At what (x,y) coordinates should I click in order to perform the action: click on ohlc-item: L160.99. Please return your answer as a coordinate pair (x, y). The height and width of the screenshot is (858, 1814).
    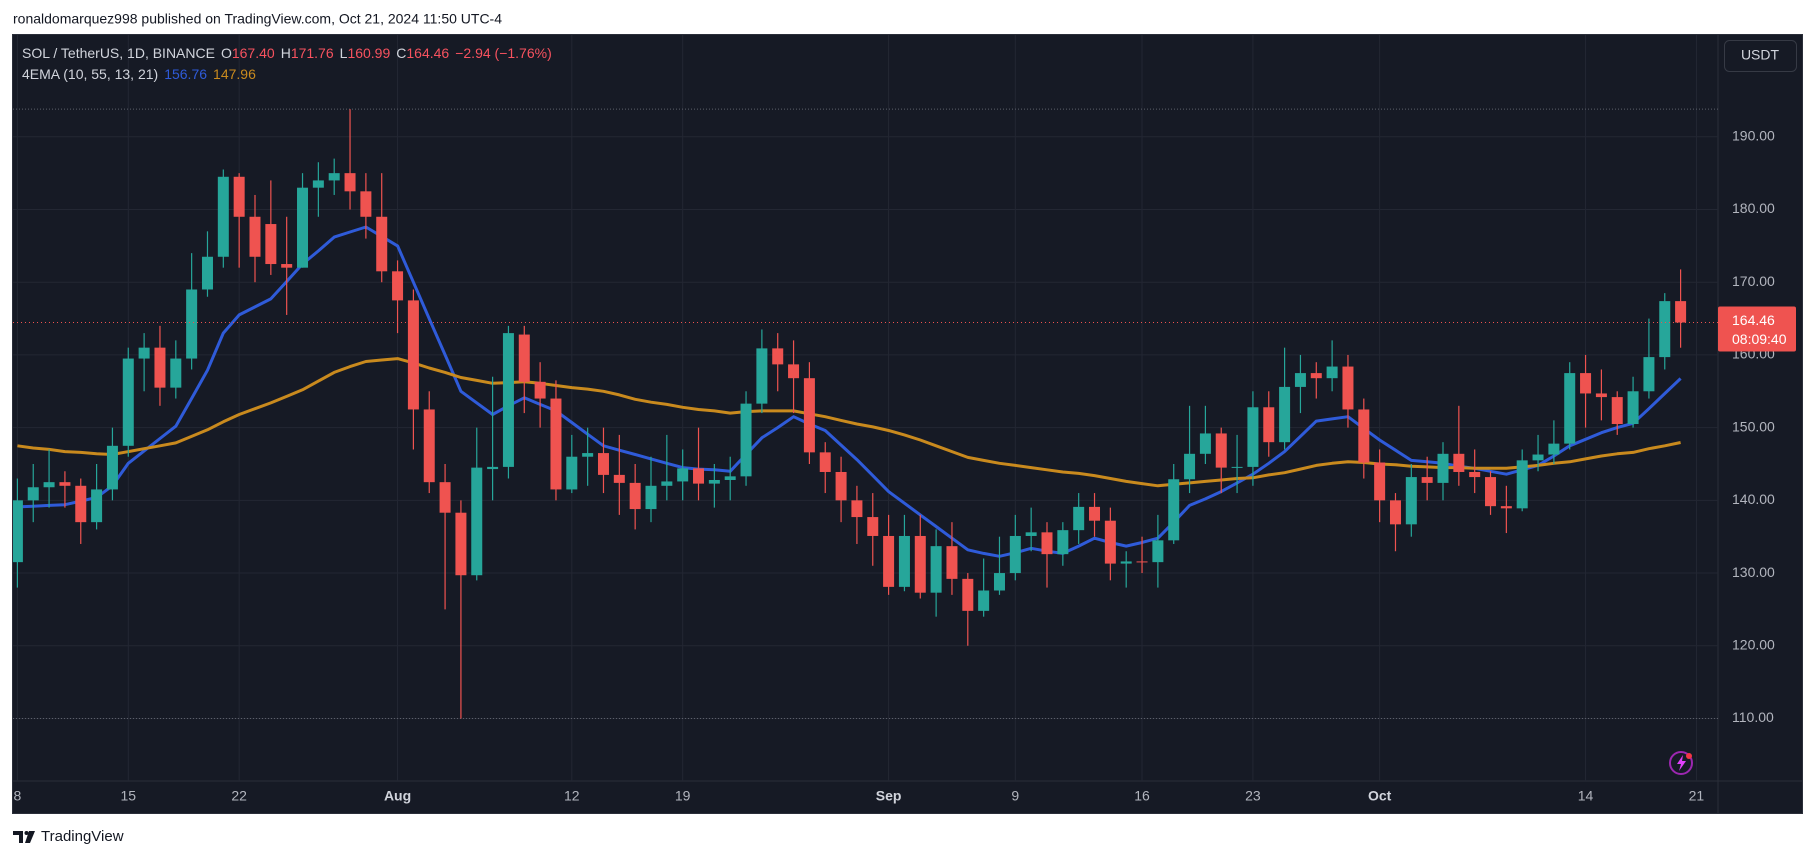
    Looking at the image, I should click on (365, 53).